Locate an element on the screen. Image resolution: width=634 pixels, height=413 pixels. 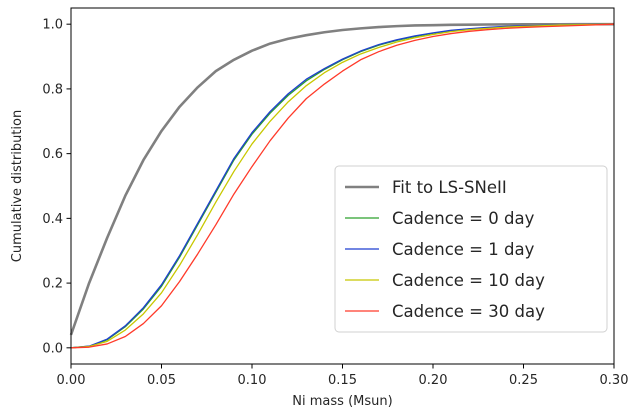
x-tick-label: 0.30 is located at coordinates (614, 380).